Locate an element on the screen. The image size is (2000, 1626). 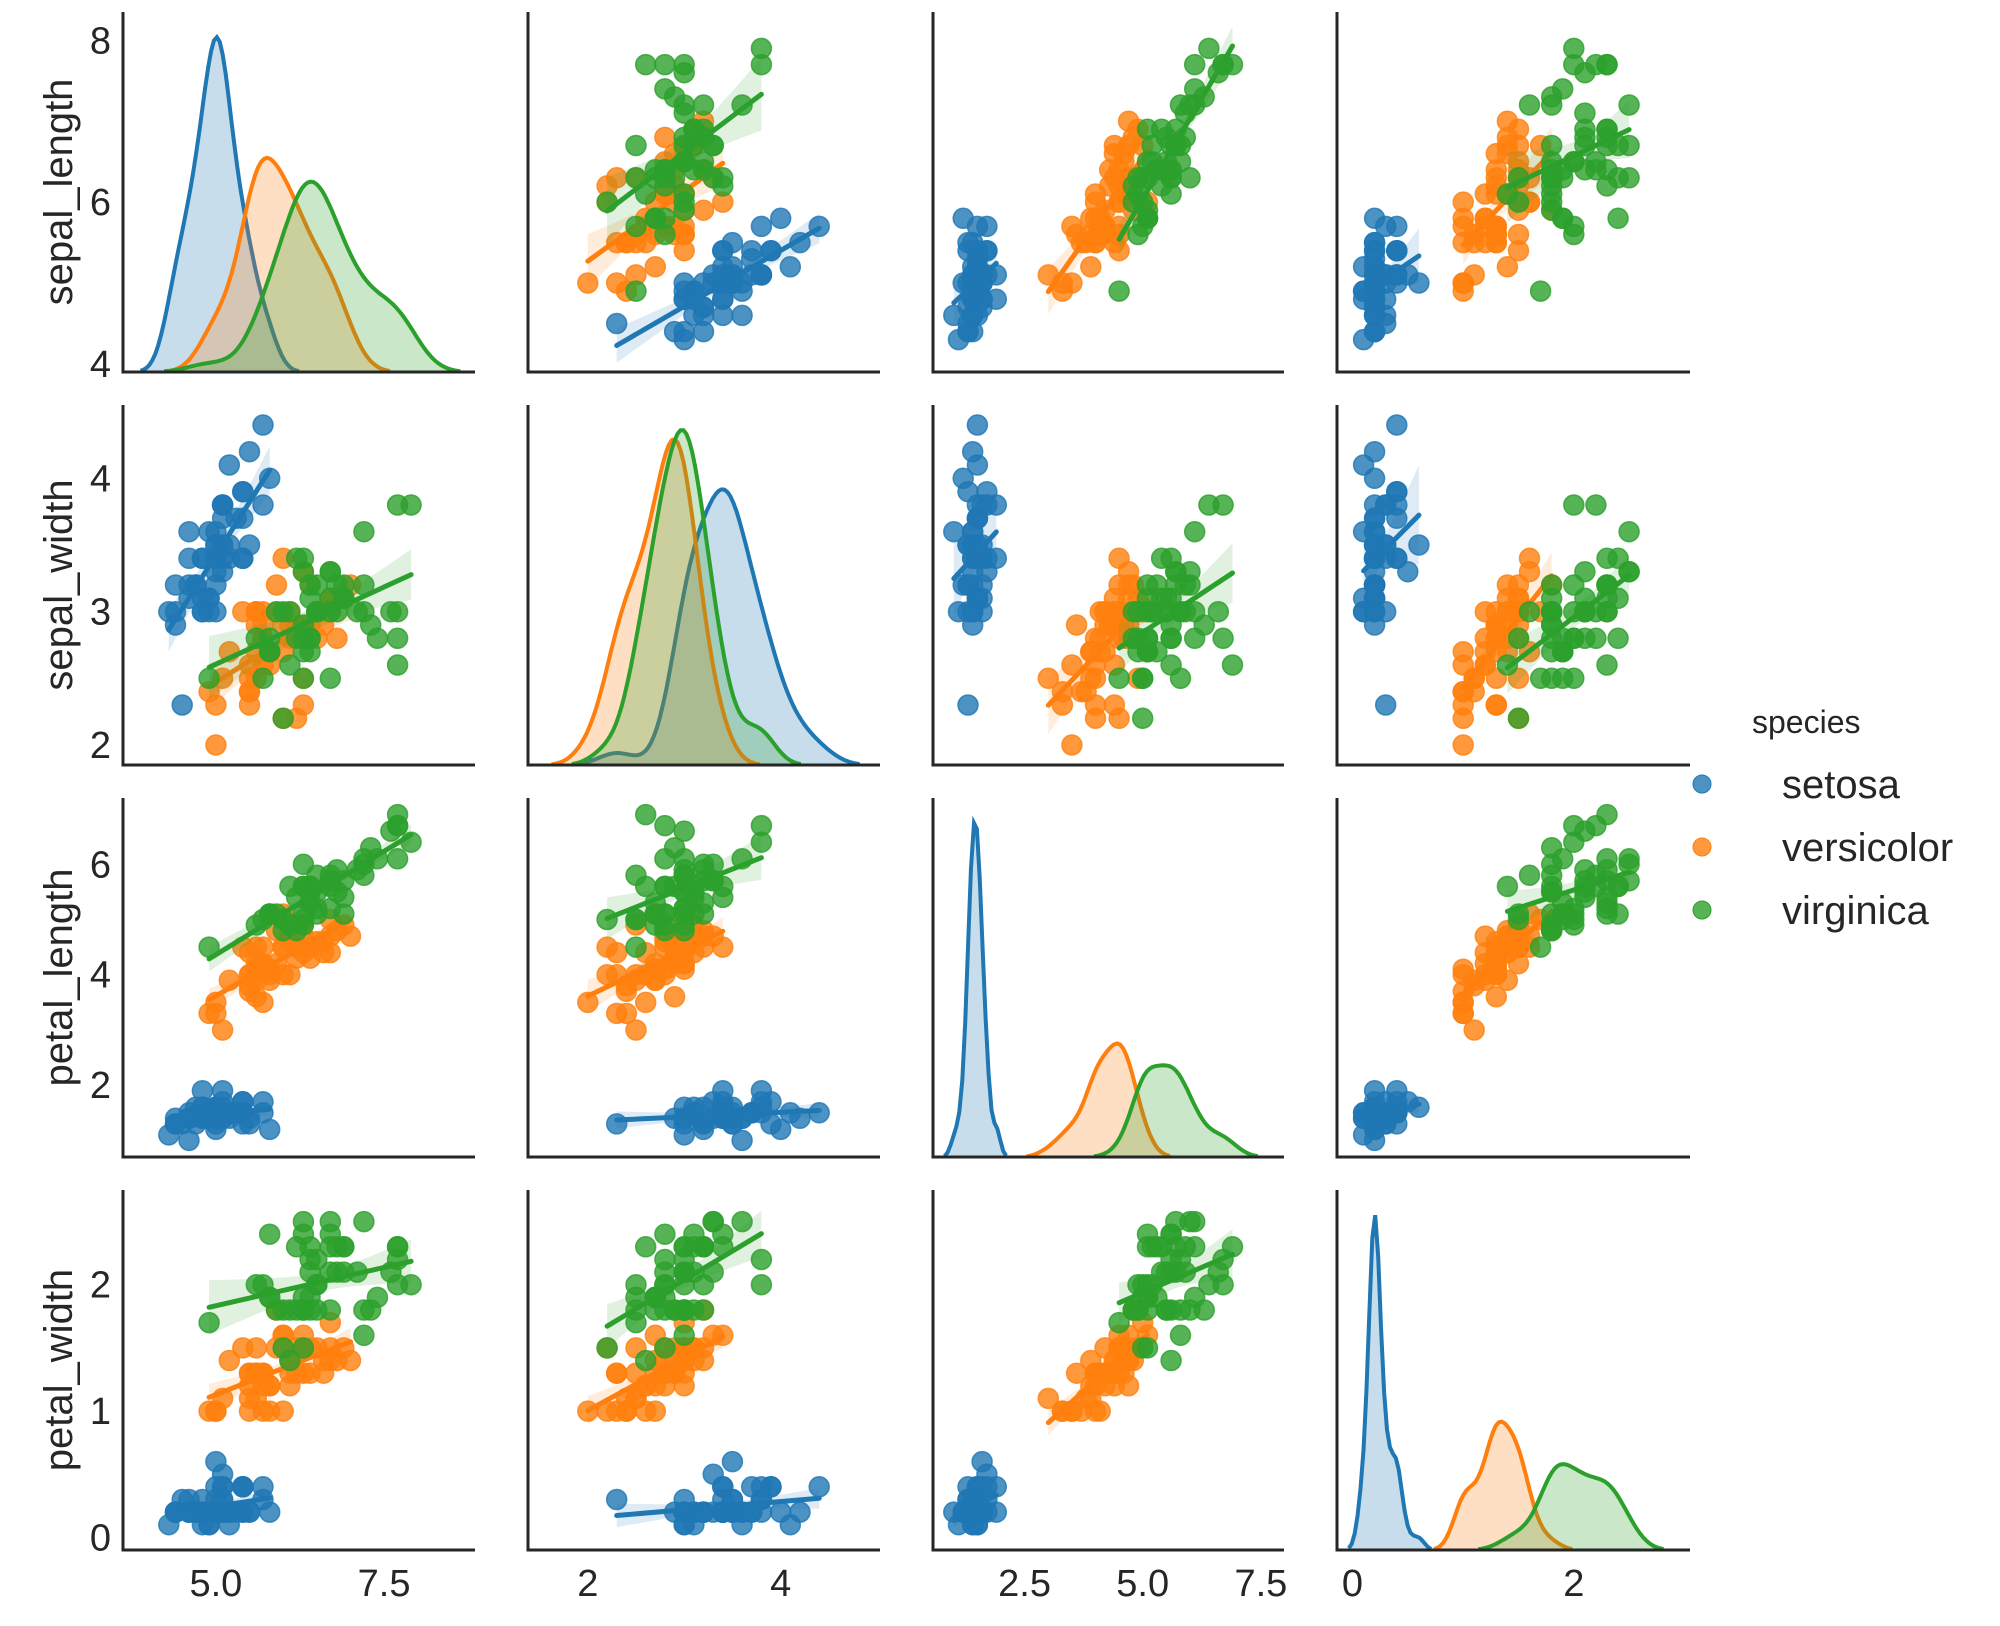
y-tick-label: 2 is located at coordinates (100, 746).